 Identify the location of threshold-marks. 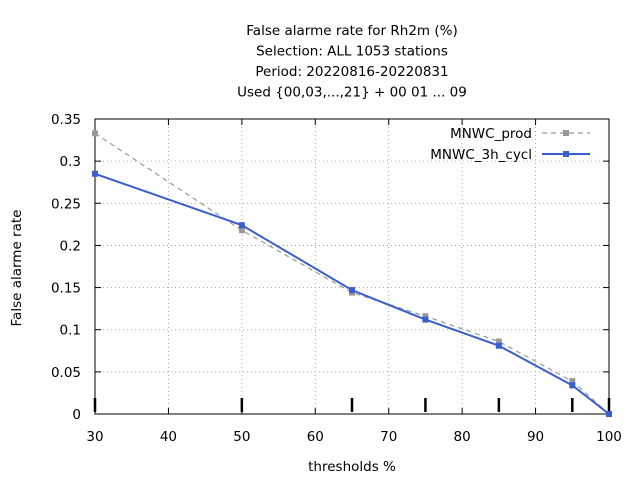
(352, 405).